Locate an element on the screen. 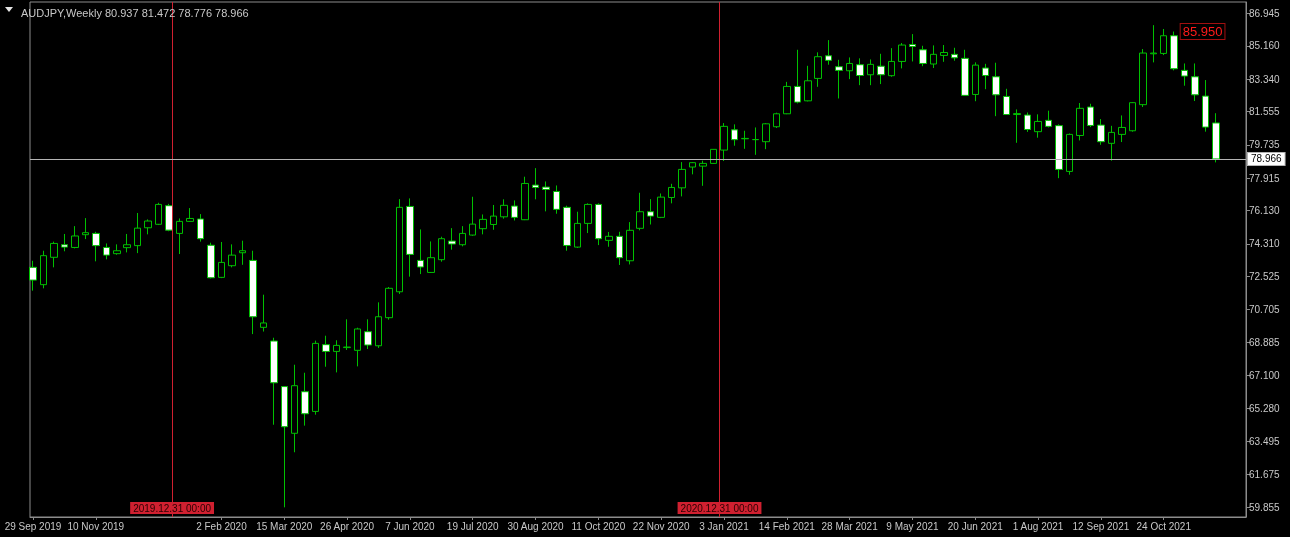 The height and width of the screenshot is (537, 1290). y-tick-label: 77.915 is located at coordinates (1265, 178).